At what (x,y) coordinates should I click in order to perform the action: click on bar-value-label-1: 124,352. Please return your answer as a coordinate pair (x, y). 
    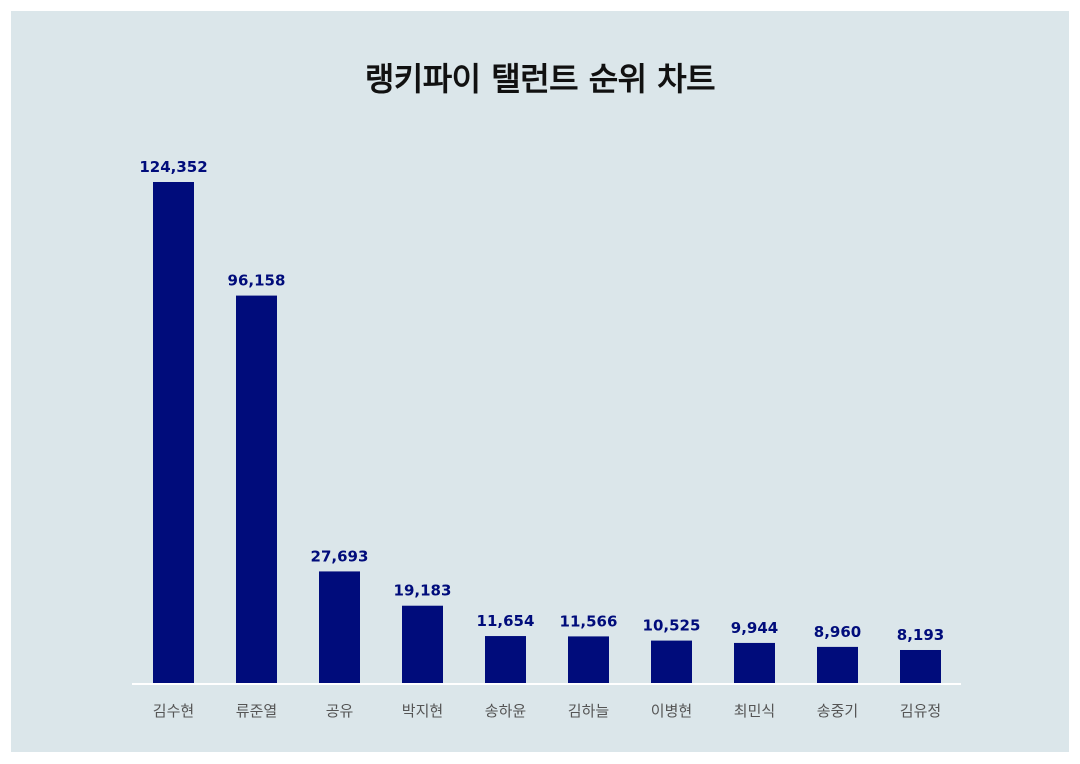
    Looking at the image, I should click on (173, 167).